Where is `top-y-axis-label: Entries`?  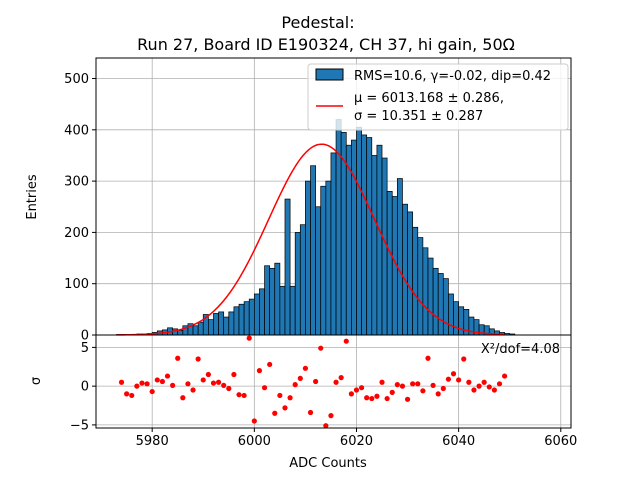
top-y-axis-label: Entries is located at coordinates (32, 197).